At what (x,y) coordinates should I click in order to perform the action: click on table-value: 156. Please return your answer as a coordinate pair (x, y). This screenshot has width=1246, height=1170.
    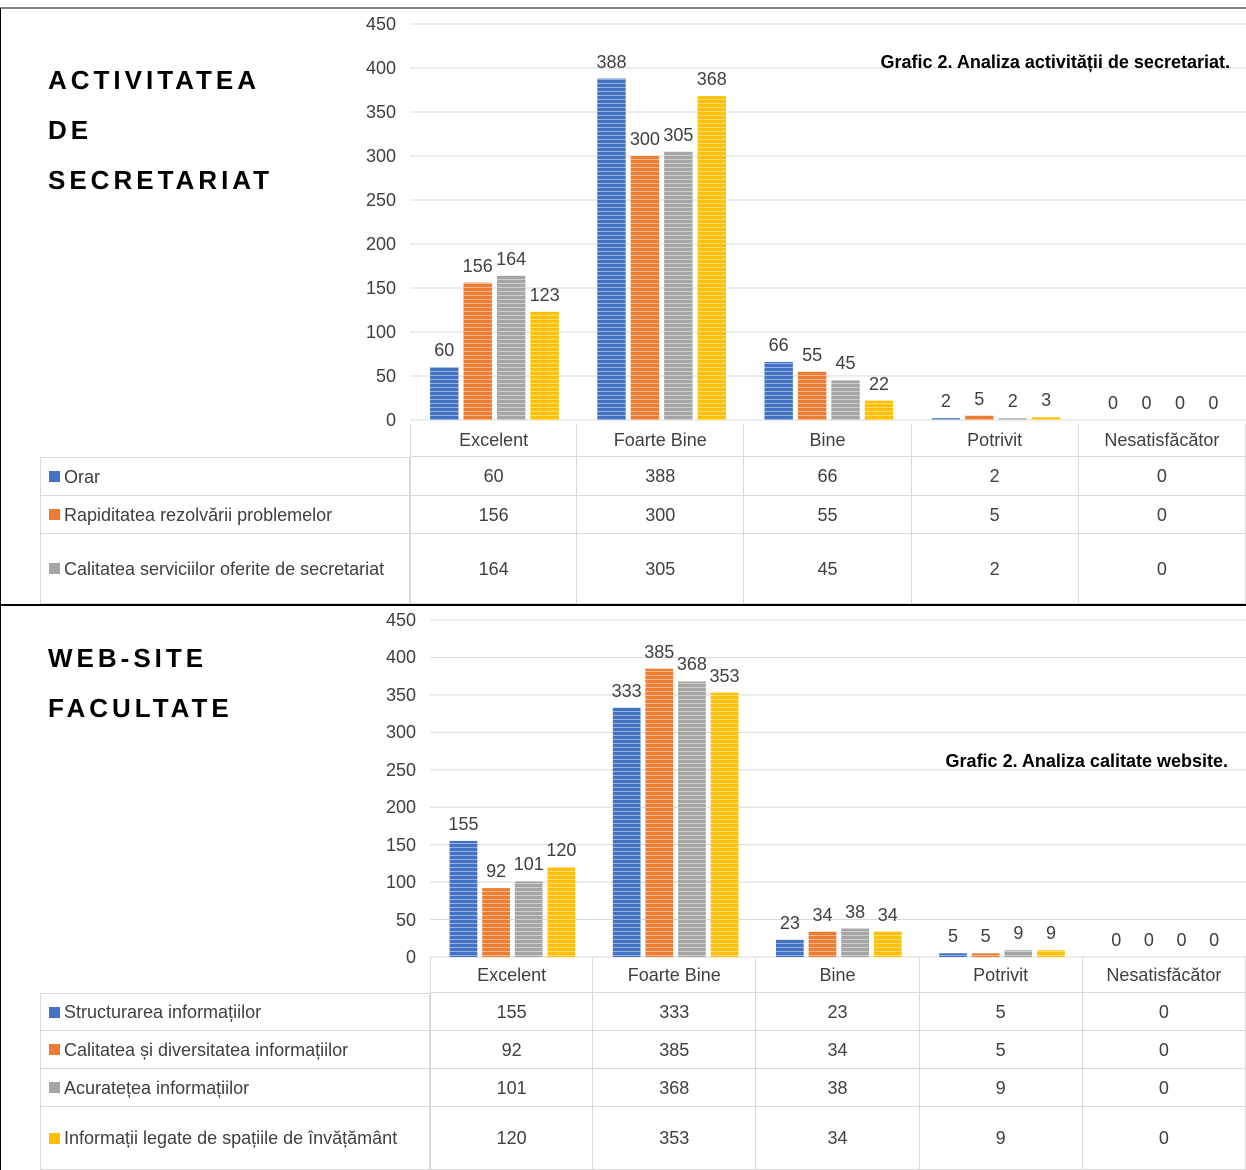
    Looking at the image, I should click on (494, 515).